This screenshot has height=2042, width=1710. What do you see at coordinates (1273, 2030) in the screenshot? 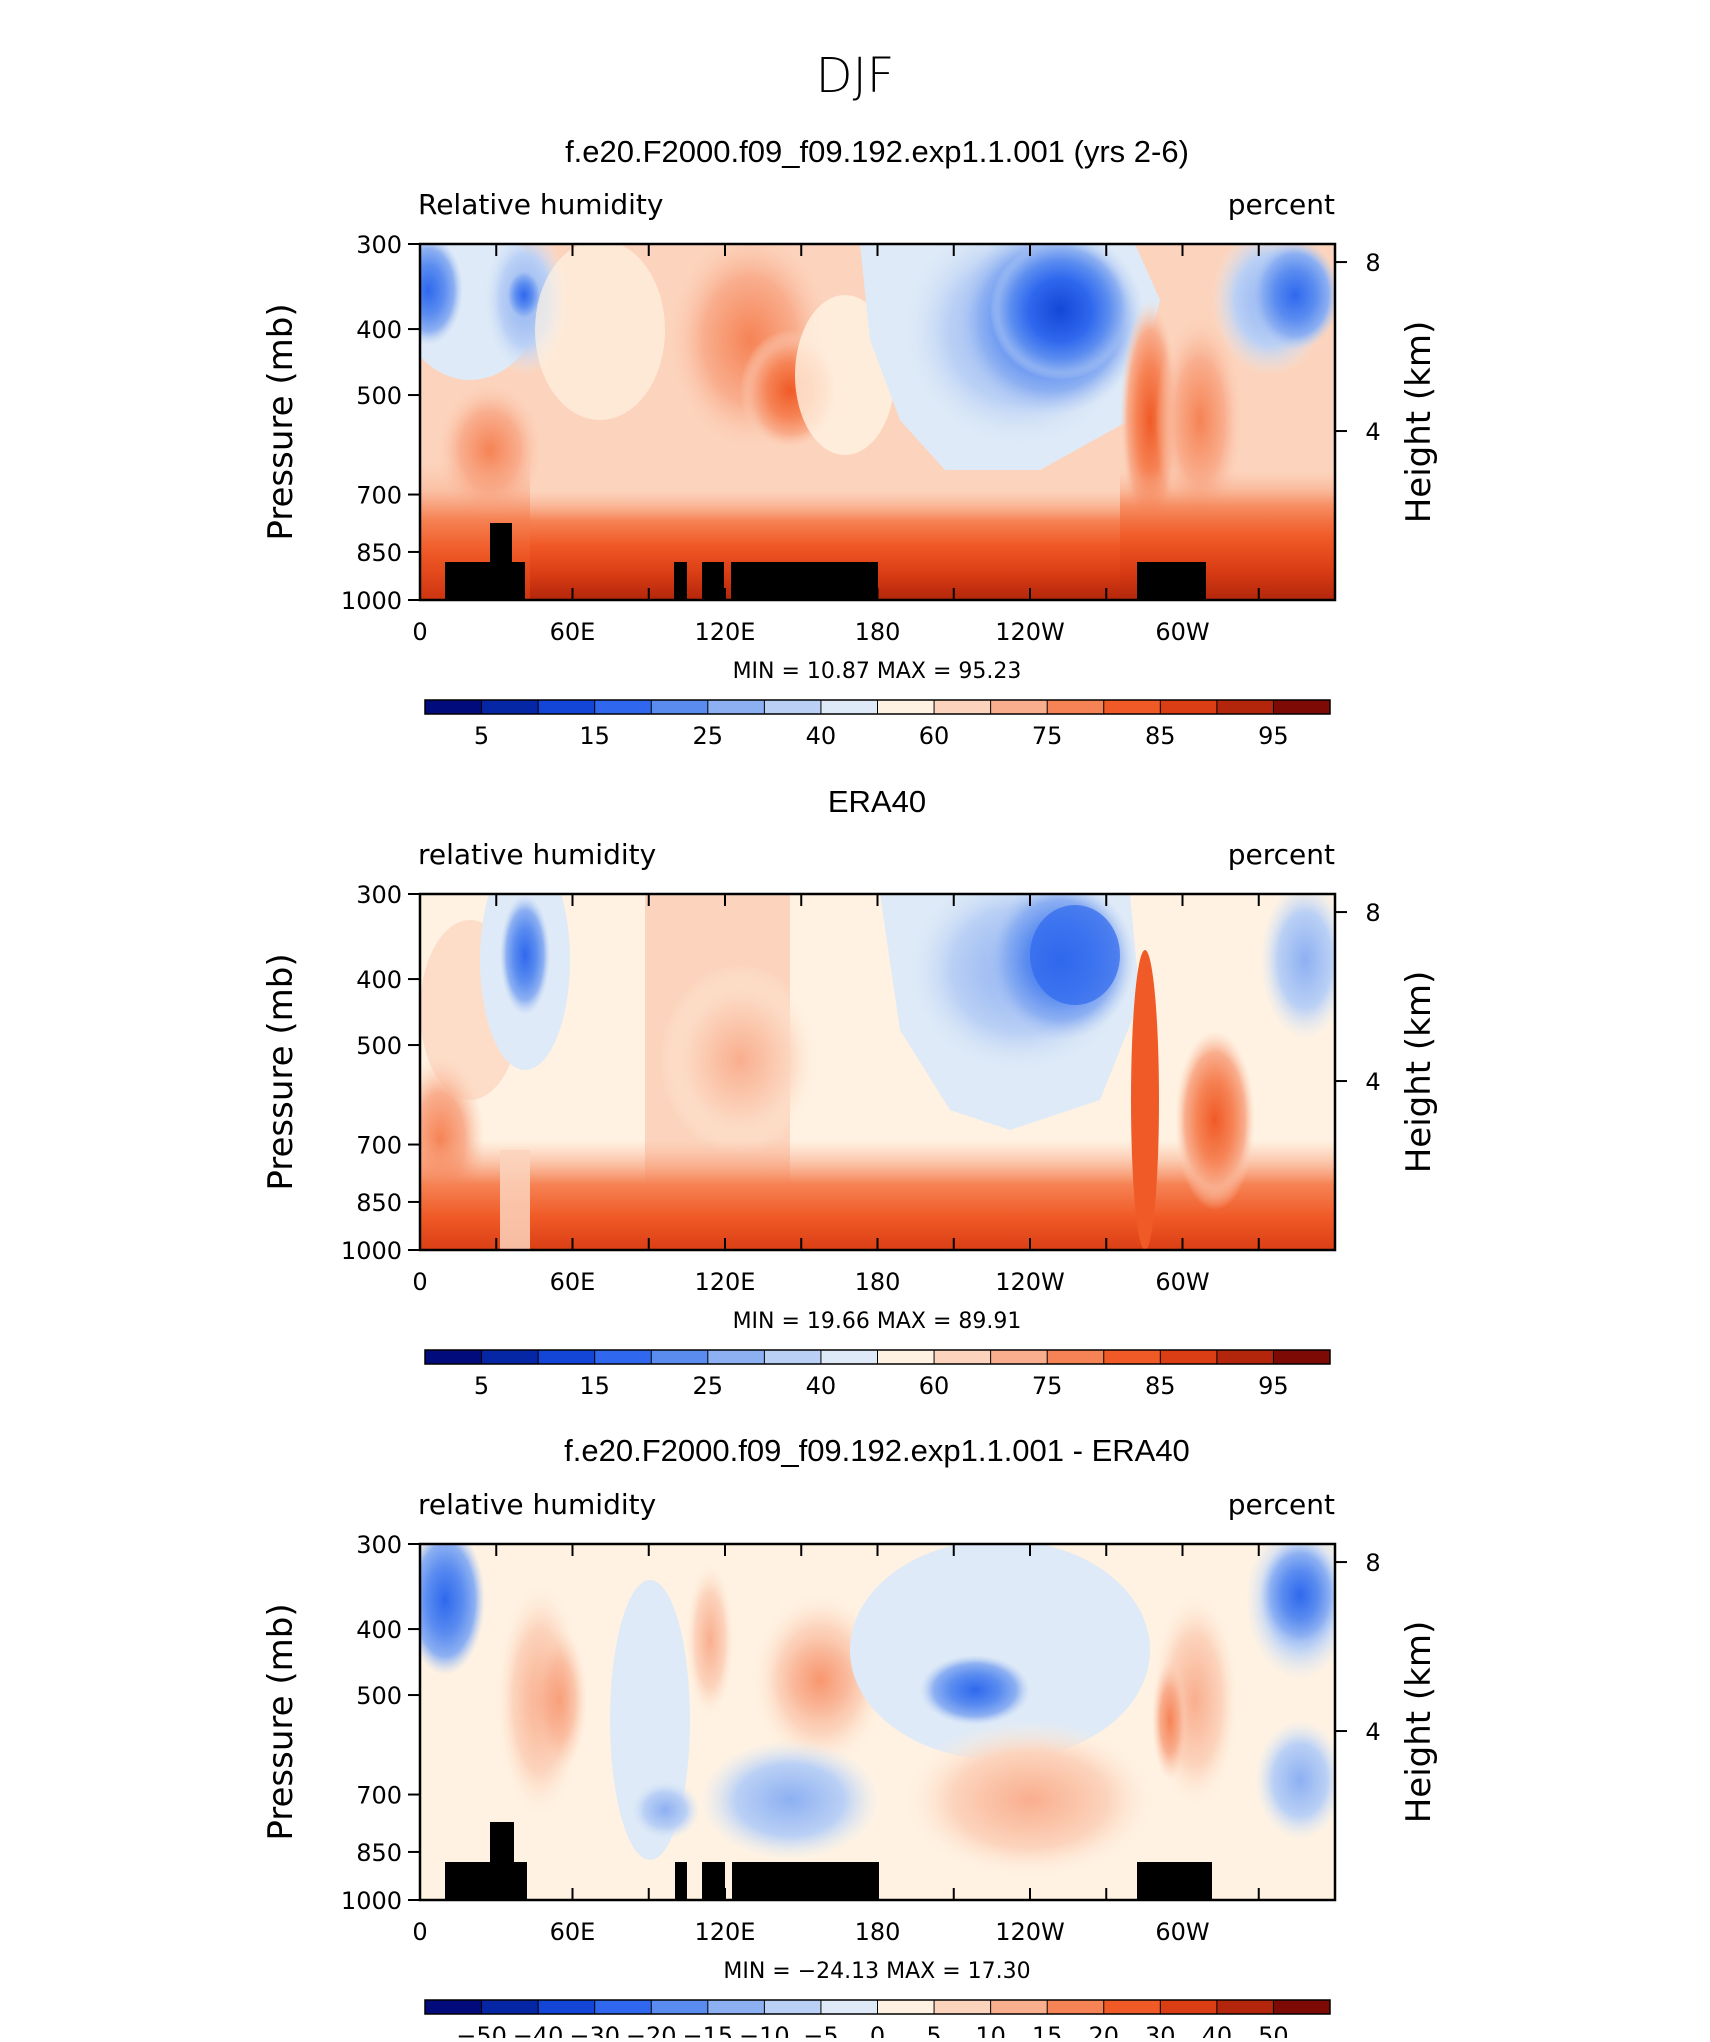
I see `colorbar-label: 50` at bounding box center [1273, 2030].